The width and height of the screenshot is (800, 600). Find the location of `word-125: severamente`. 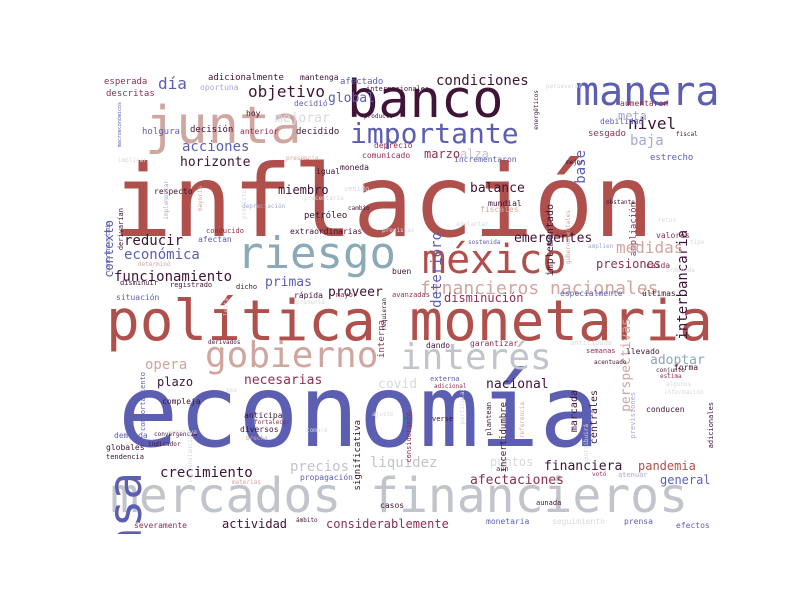

word-125: severamente is located at coordinates (160, 525).